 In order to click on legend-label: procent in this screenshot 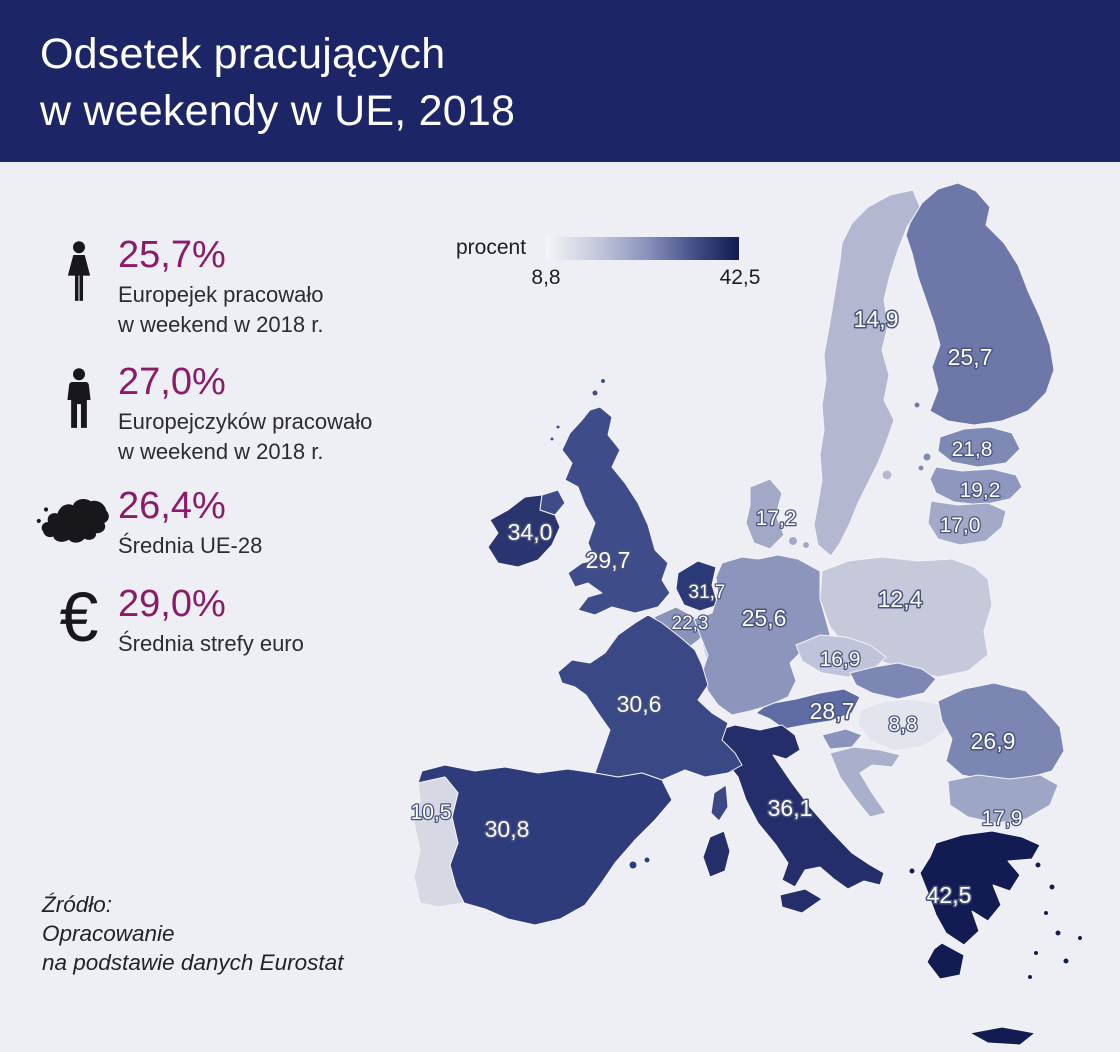, I will do `click(491, 247)`.